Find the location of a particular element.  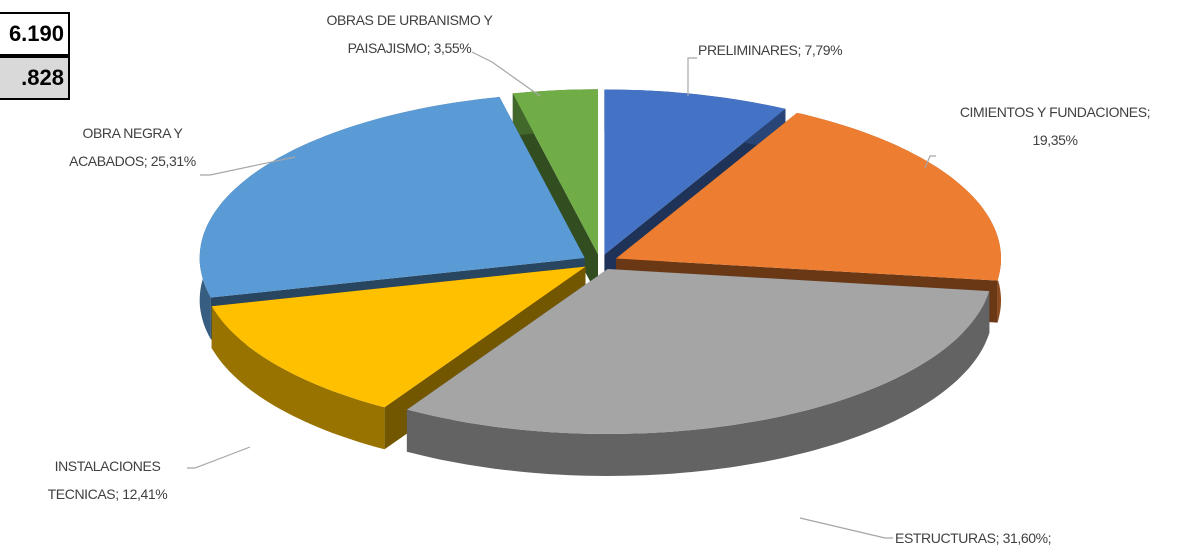

value-label: 19,35% is located at coordinates (1055, 140).